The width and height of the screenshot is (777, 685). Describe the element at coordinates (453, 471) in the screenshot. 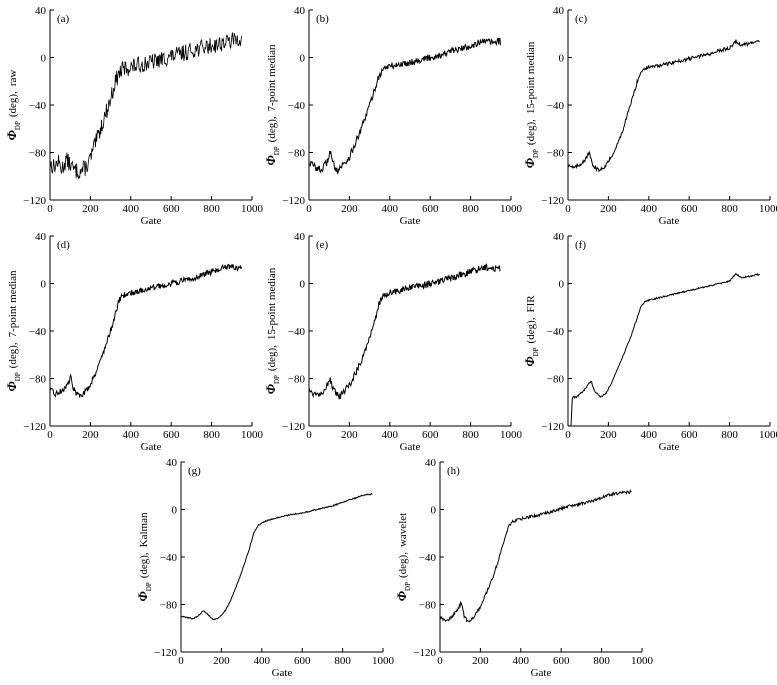

I see `panel-label: (h)` at that location.